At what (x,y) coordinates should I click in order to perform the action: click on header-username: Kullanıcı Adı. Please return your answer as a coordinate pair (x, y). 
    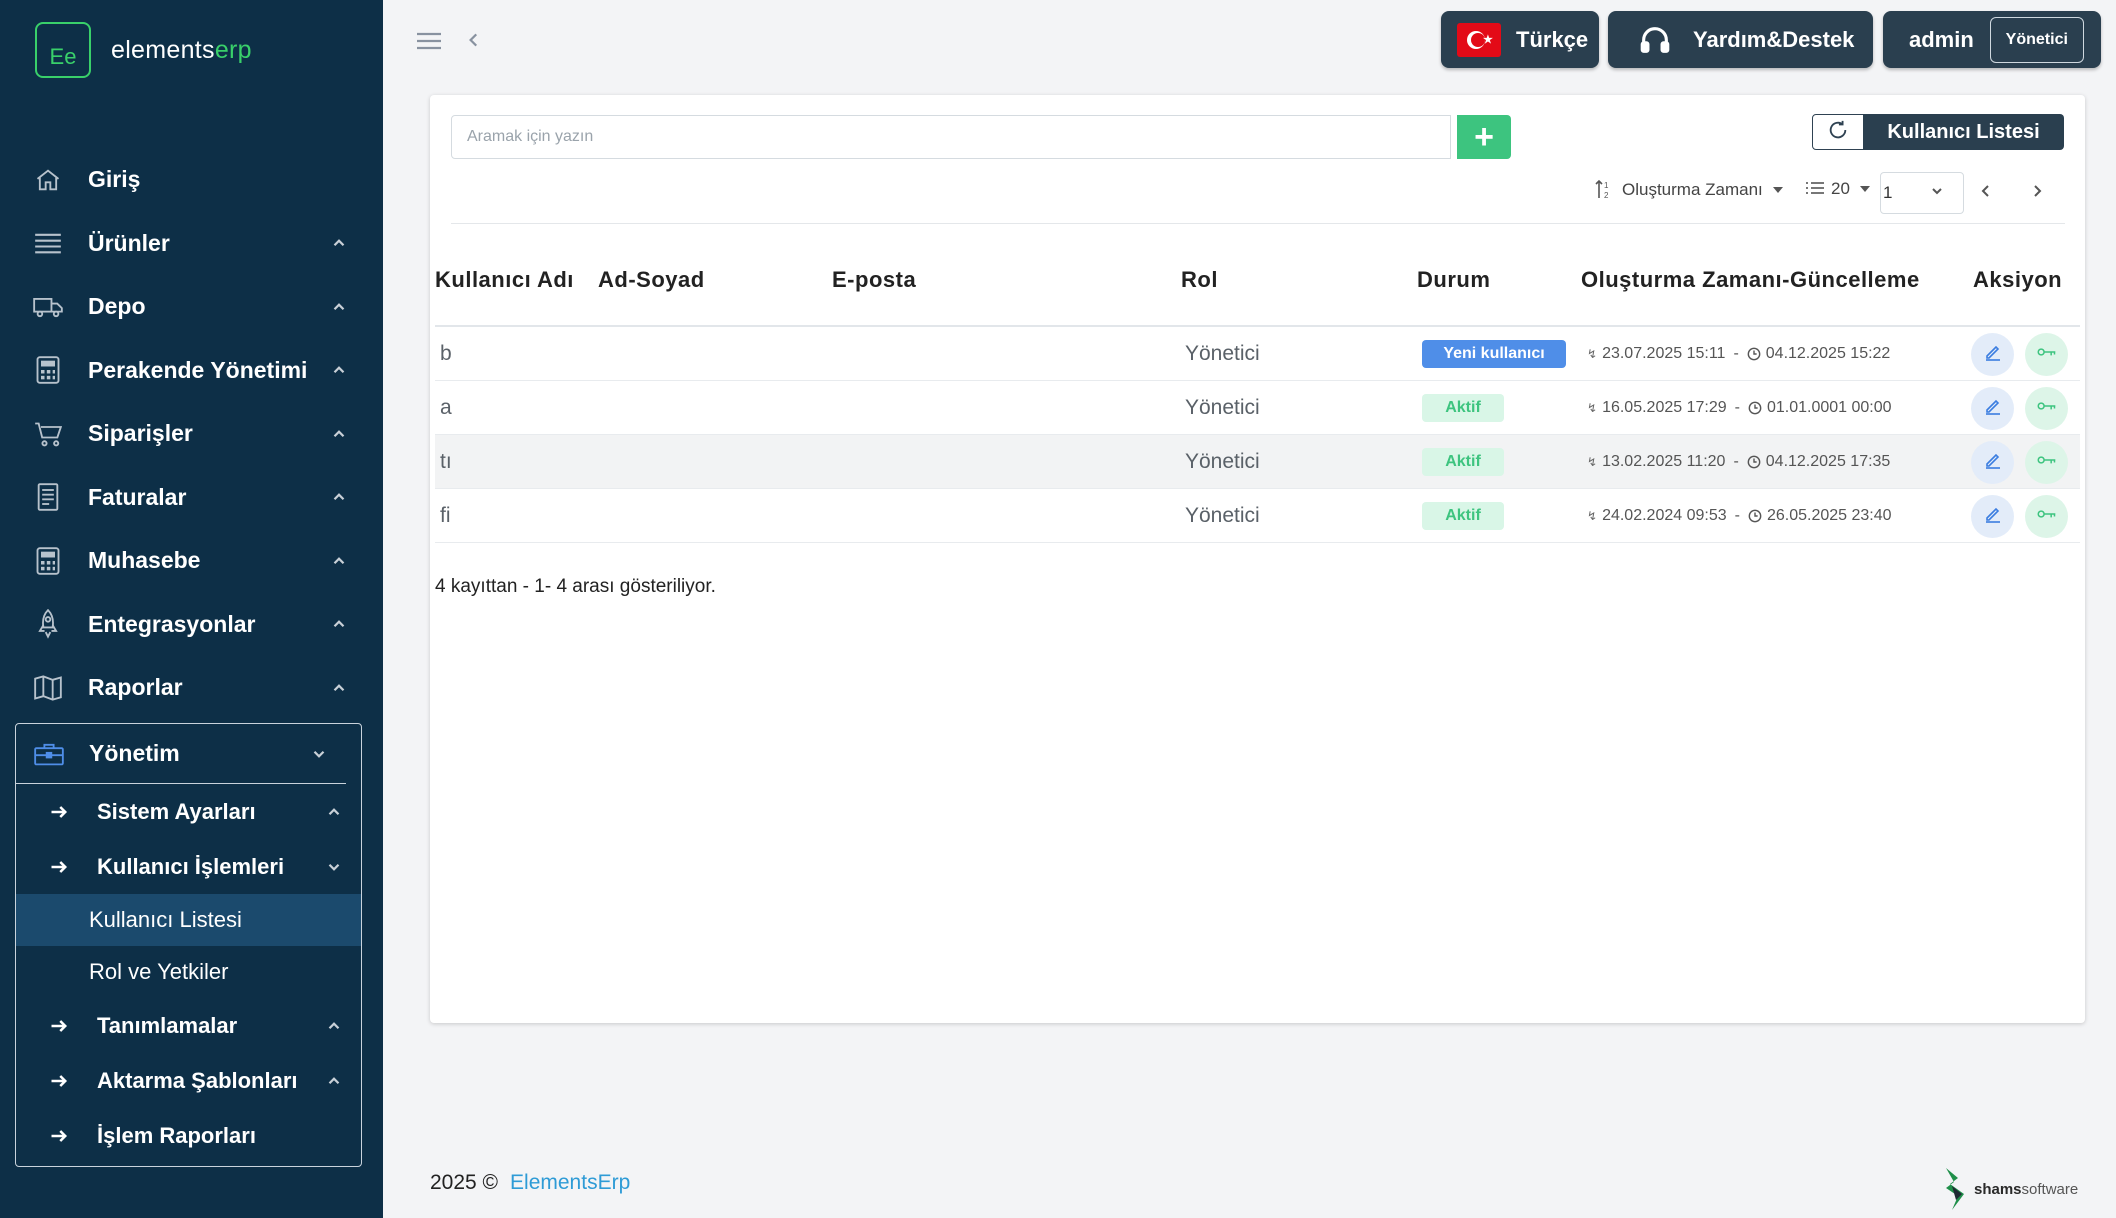
    Looking at the image, I should click on (504, 279).